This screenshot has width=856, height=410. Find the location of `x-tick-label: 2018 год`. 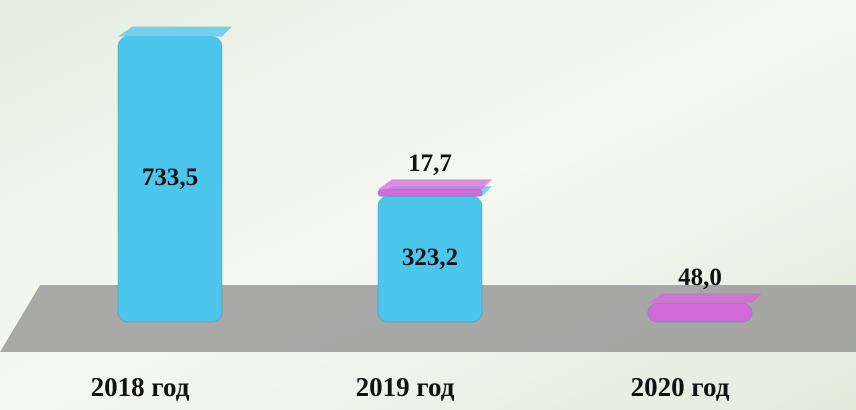

x-tick-label: 2018 год is located at coordinates (140, 387).